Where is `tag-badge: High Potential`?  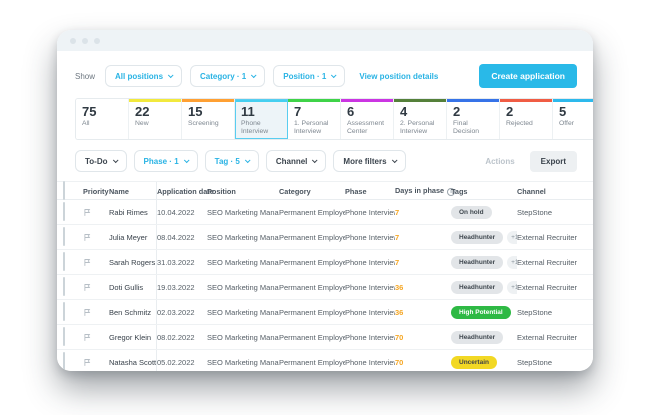
tag-badge: High Potential is located at coordinates (481, 312).